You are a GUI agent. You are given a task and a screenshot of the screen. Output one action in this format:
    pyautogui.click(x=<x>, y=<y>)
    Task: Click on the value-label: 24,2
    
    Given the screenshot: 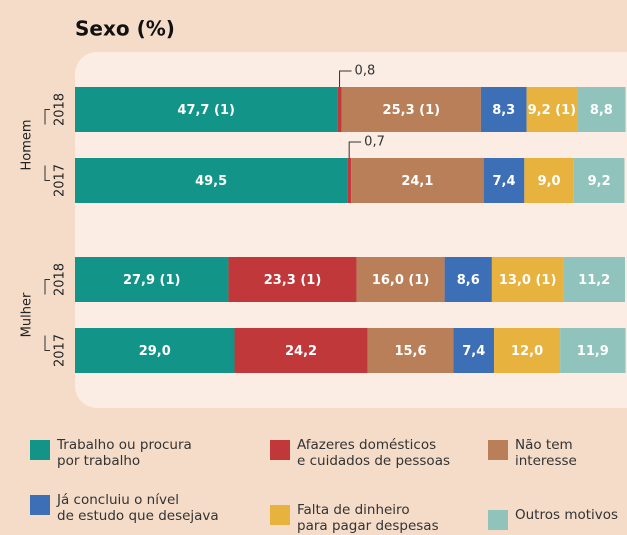 What is the action you would take?
    pyautogui.click(x=301, y=351)
    